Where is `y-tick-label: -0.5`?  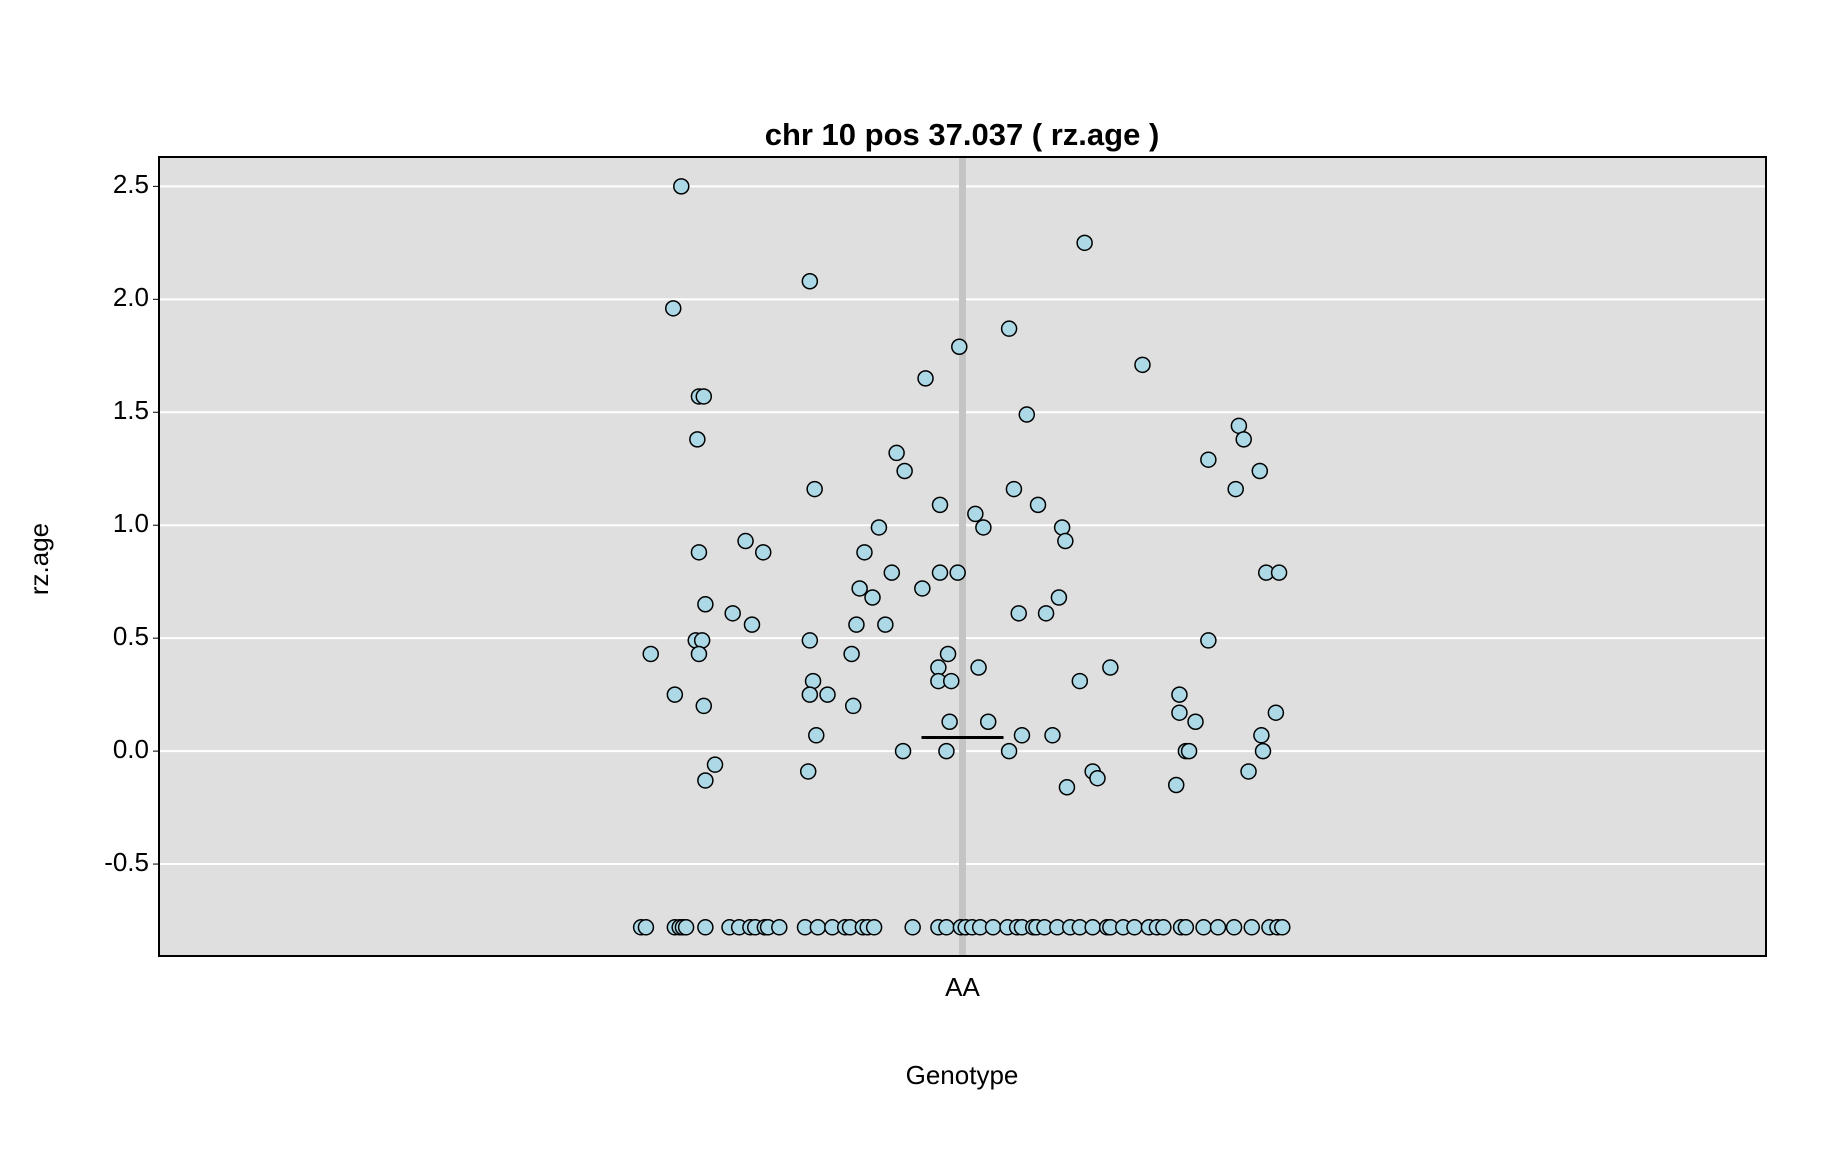
y-tick-label: -0.5 is located at coordinates (126, 862).